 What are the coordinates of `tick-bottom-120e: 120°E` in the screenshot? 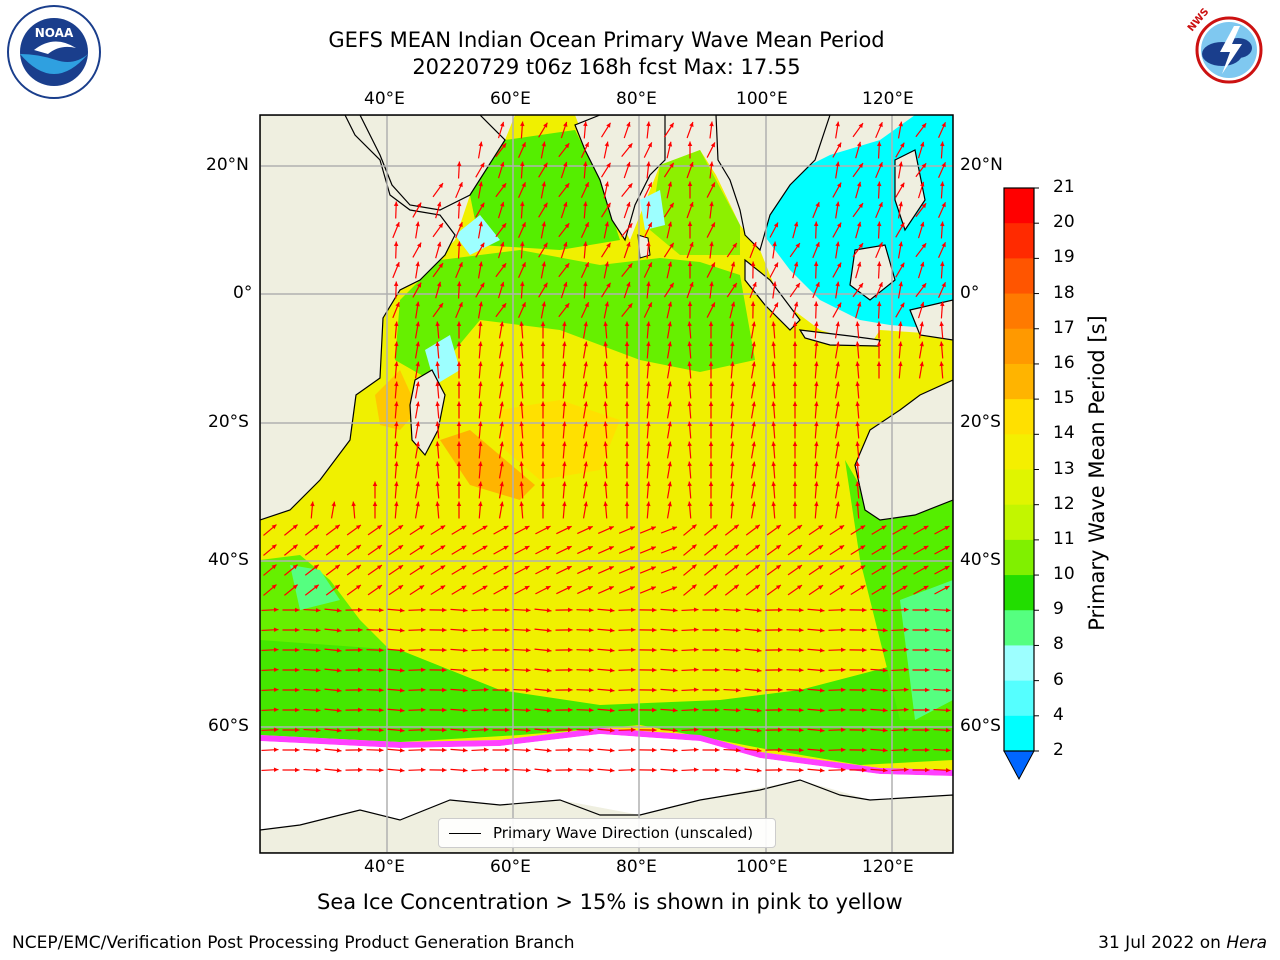 It's located at (888, 867).